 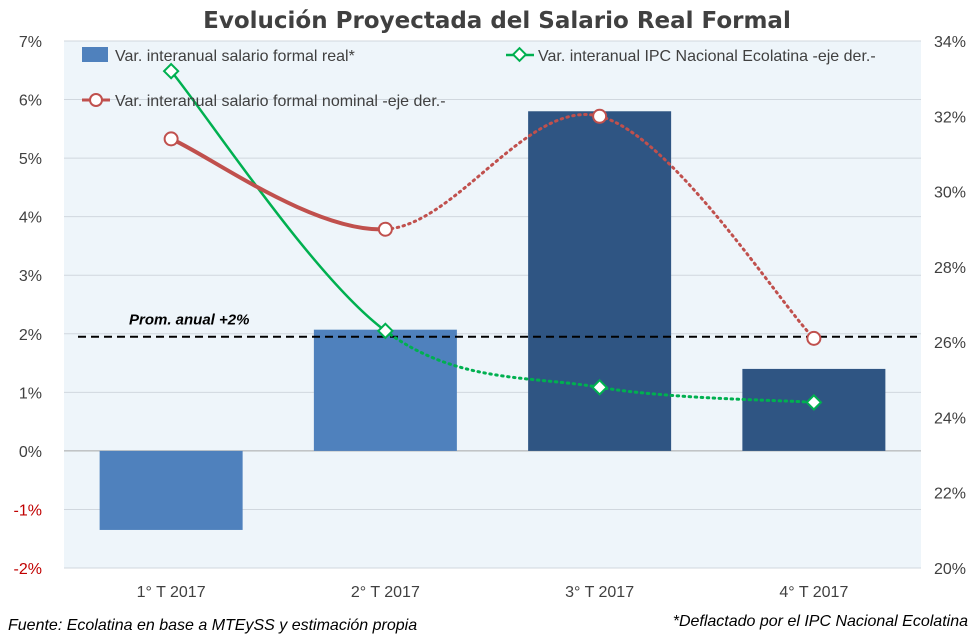 I want to click on reference-line-group: Prom. anual +2%, so click(x=497, y=325).